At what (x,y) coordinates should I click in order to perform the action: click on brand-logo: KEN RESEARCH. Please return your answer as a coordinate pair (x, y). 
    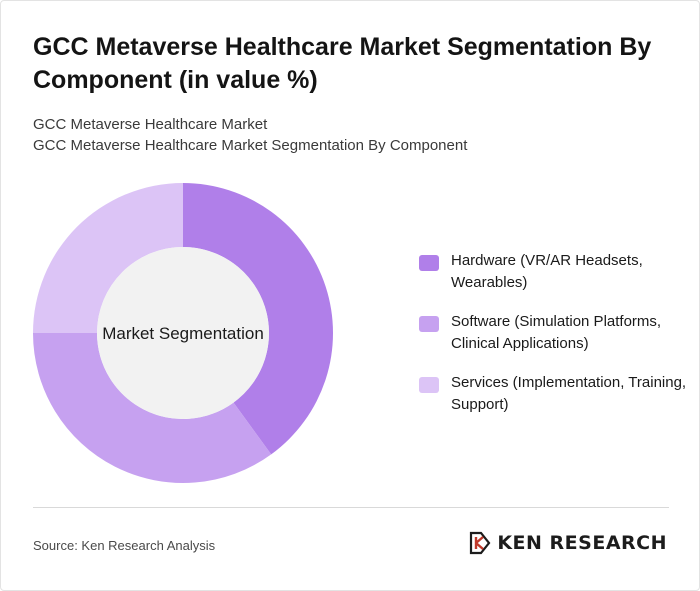
    Looking at the image, I should click on (568, 543).